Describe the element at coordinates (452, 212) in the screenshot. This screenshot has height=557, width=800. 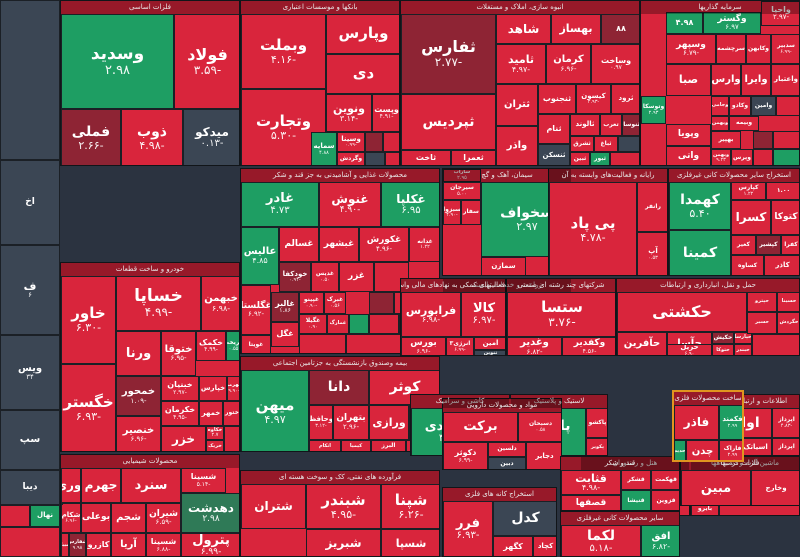
I see `stock-tile: سبزوا -۴.۹۰` at that location.